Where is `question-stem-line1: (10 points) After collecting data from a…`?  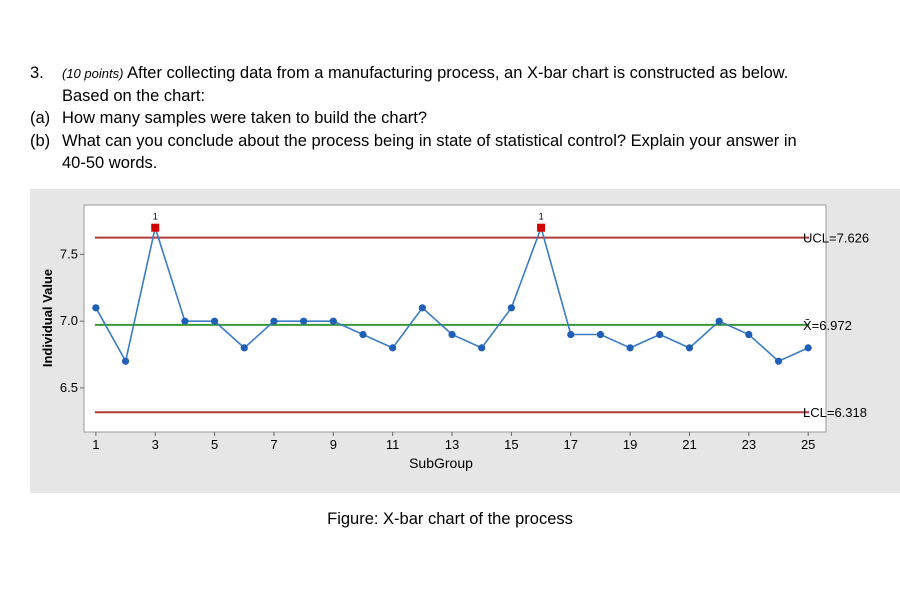 question-stem-line1: (10 points) After collecting data from a… is located at coordinates (425, 73).